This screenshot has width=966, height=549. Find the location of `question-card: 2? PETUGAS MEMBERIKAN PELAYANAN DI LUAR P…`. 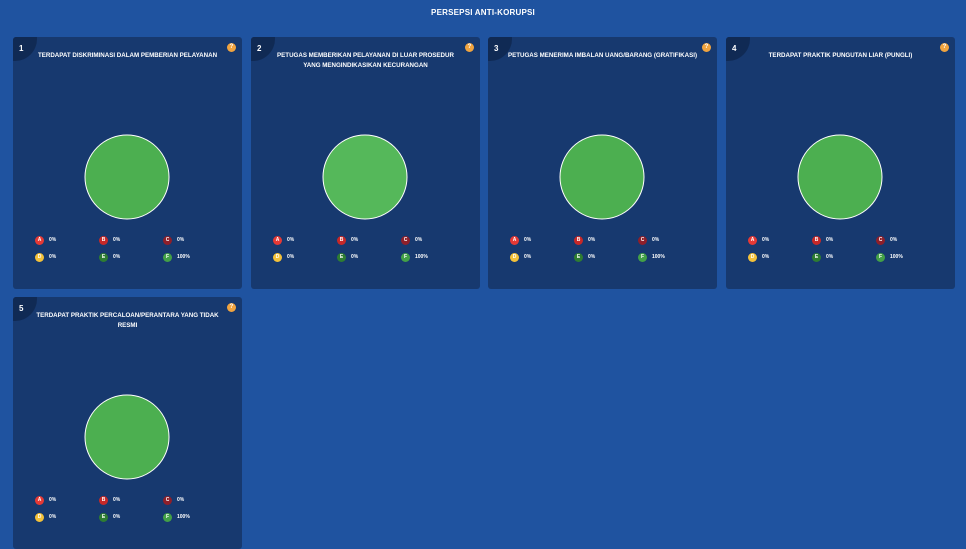

question-card: 2? PETUGAS MEMBERIKAN PELAYANAN DI LUAR P… is located at coordinates (365, 163).